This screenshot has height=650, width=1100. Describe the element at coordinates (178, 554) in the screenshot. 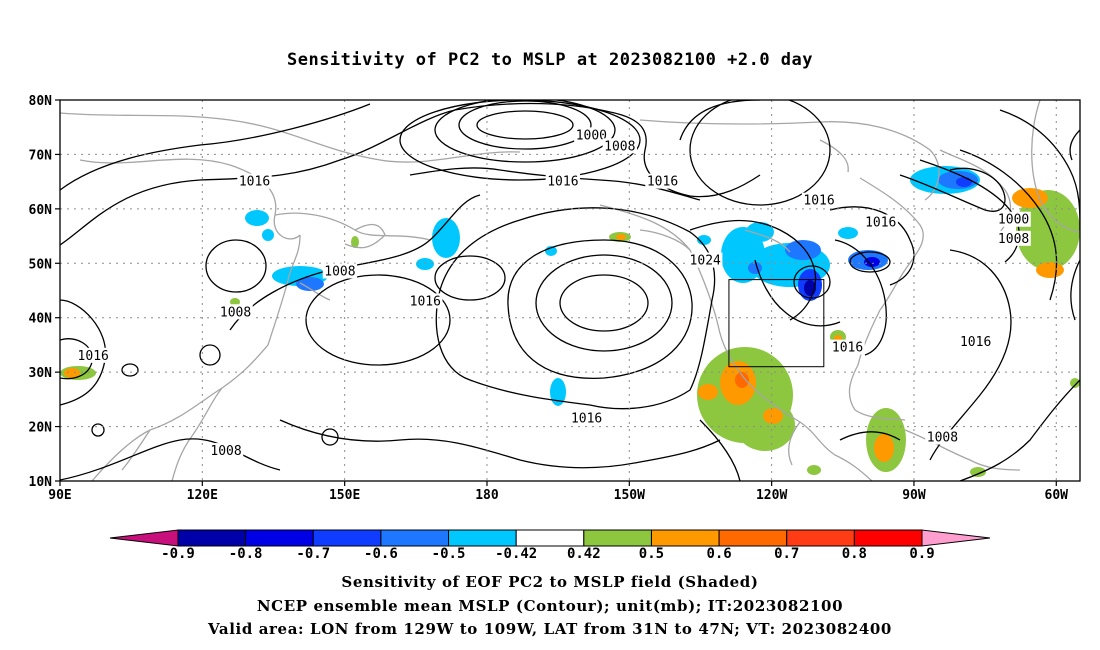

I see `colorbar-label: -0.9` at that location.